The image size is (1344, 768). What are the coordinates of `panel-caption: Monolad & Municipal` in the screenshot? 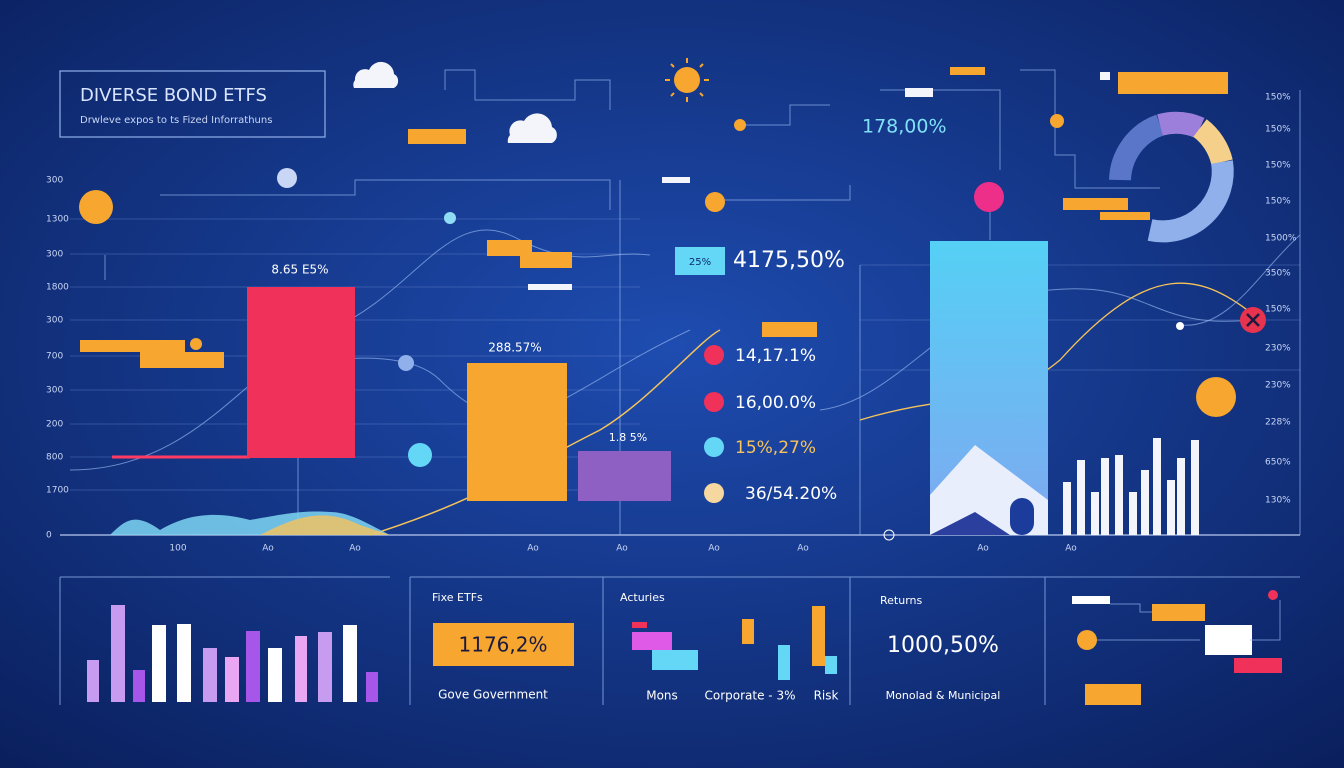 It's located at (943, 695).